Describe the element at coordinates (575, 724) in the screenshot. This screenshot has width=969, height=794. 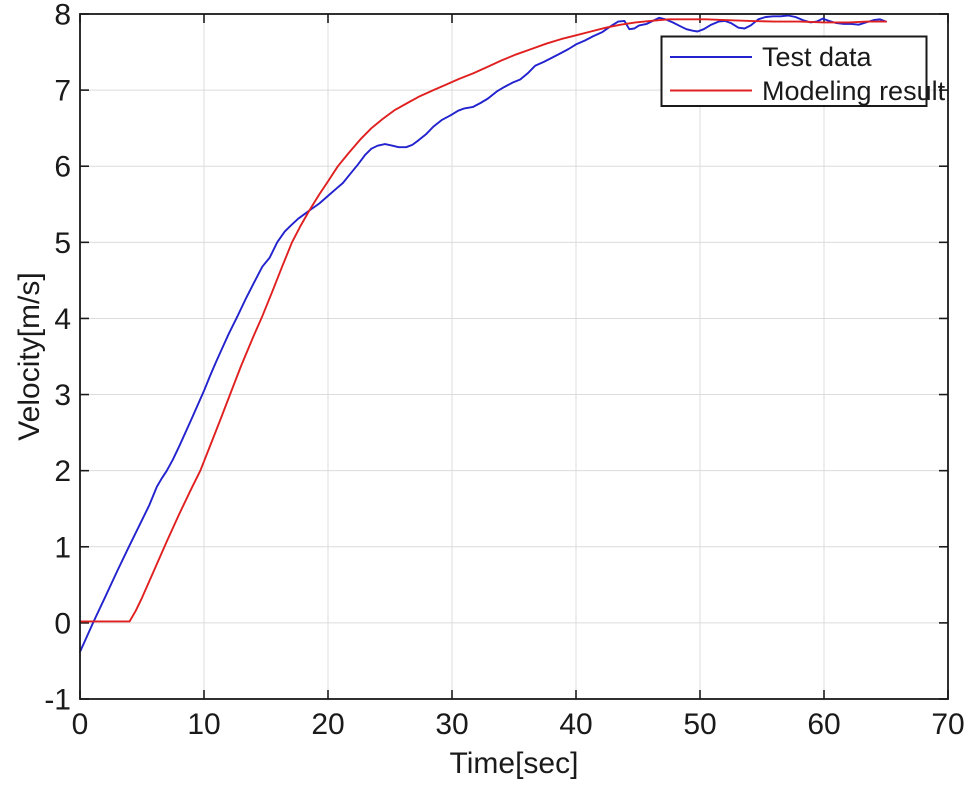
I see `x-tick-label: 40` at that location.